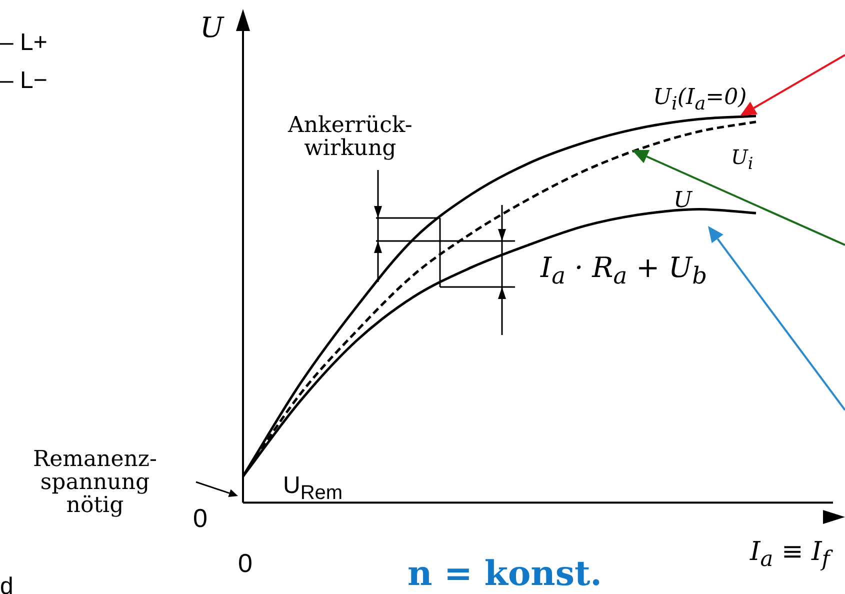  Describe the element at coordinates (212, 27) in the screenshot. I see `y-axis-title: U` at that location.